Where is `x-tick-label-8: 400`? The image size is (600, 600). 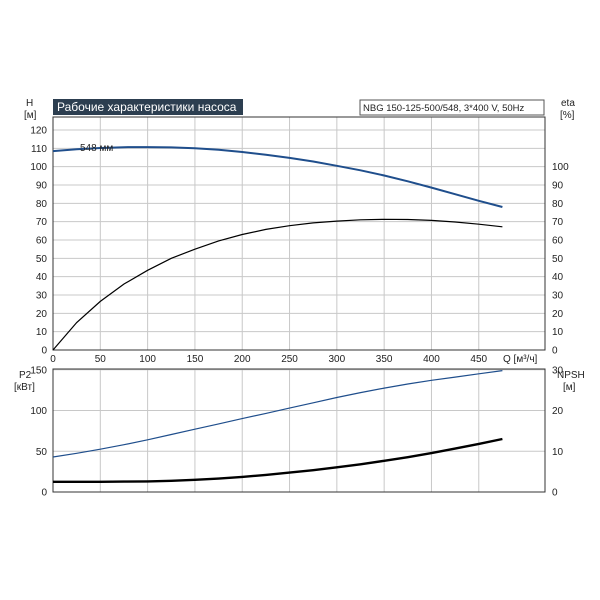 x-tick-label-8: 400 is located at coordinates (431, 359).